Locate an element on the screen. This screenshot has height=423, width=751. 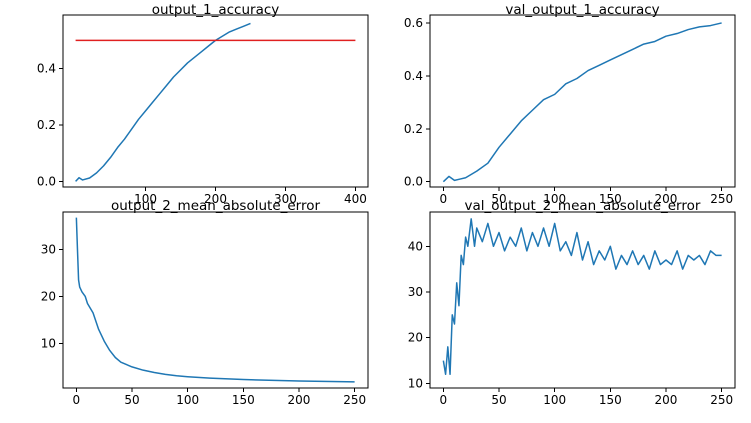
y-tick-label: 0.6 is located at coordinates (413, 23).